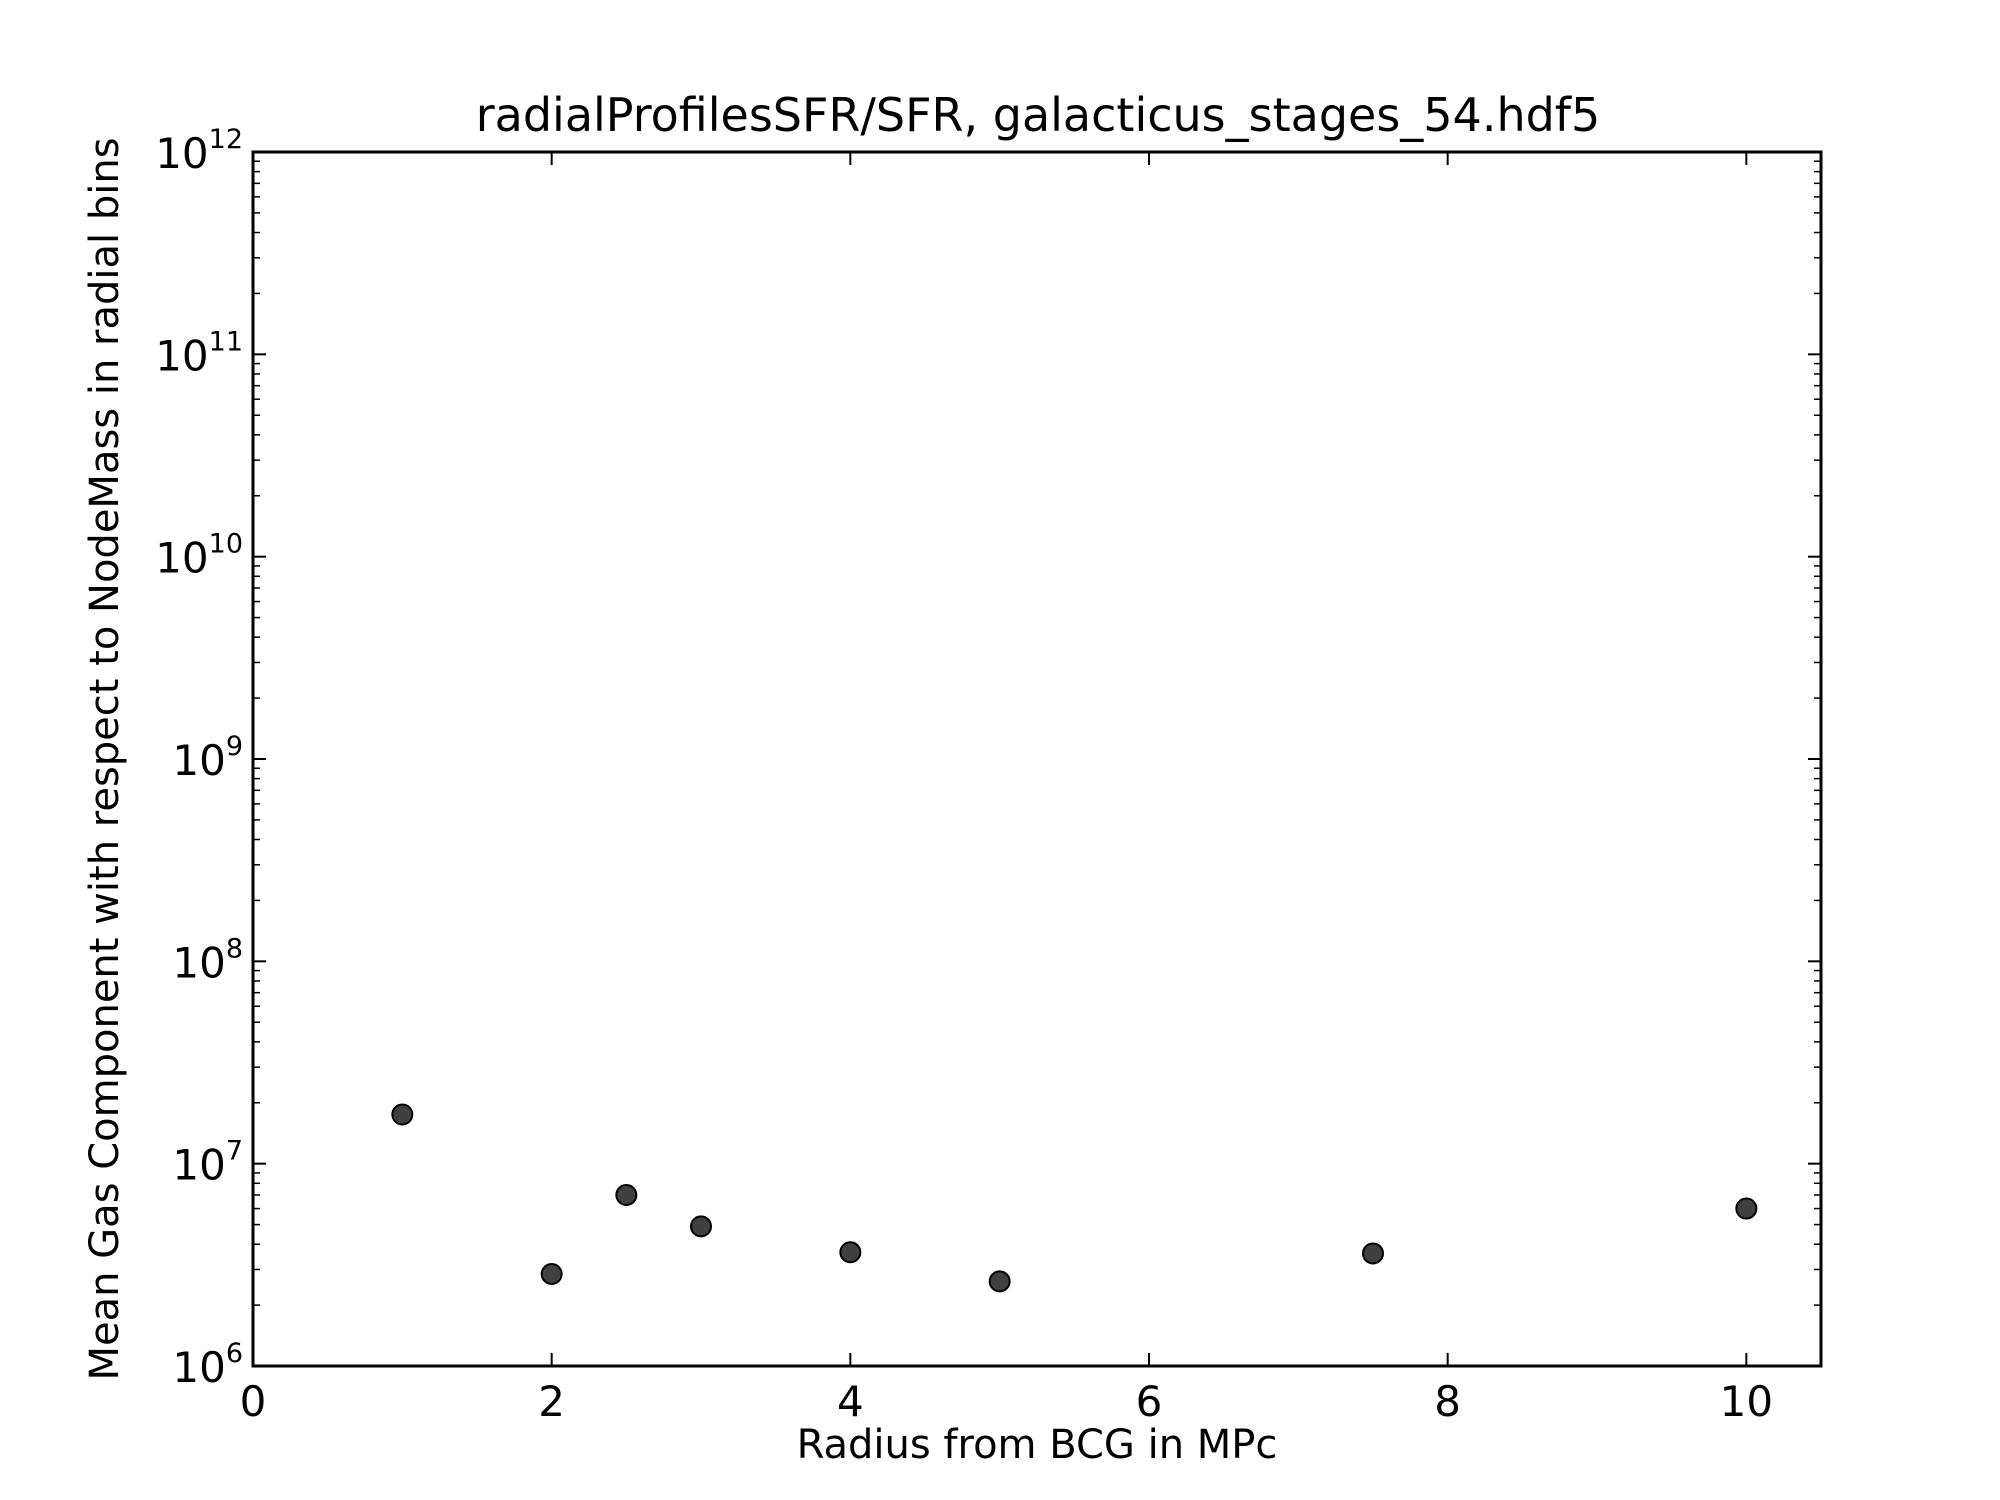  I want to click on x-tick-labels: 0 2 4 6 8 10, so click(1006, 1401).